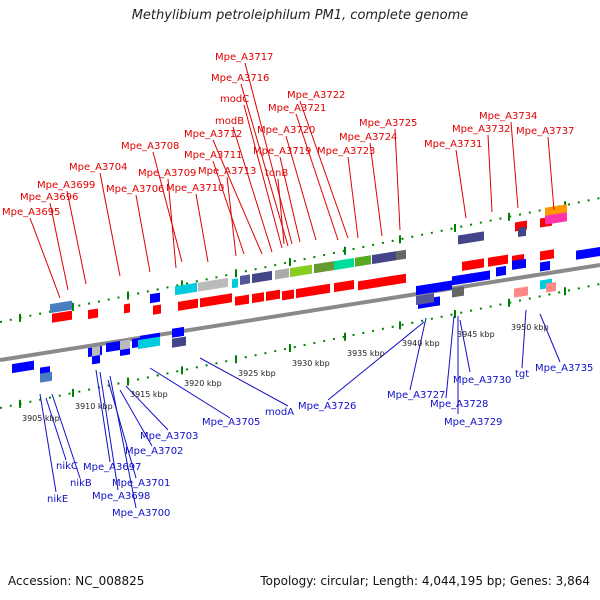  I want to click on label-mpe-a3728: Mpe_A3728, so click(459, 404).